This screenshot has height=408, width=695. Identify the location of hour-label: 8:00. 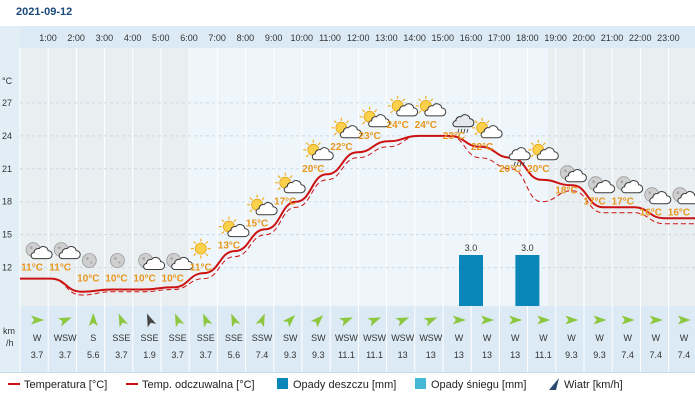
(246, 38).